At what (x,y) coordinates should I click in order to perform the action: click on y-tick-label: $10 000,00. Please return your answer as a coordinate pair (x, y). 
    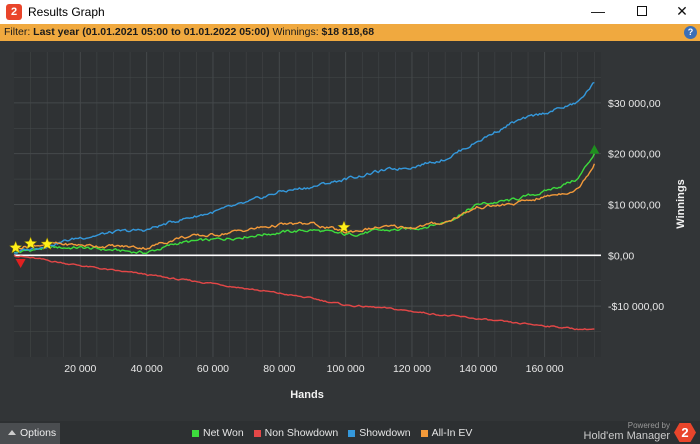
    Looking at the image, I should click on (634, 206).